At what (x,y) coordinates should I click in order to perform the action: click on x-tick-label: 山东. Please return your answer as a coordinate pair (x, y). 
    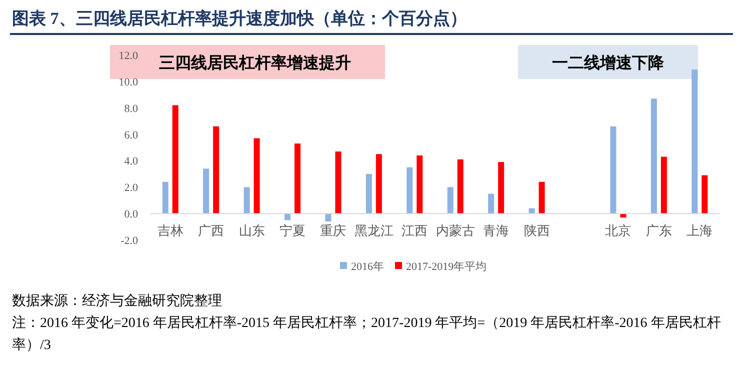
    Looking at the image, I should click on (251, 230).